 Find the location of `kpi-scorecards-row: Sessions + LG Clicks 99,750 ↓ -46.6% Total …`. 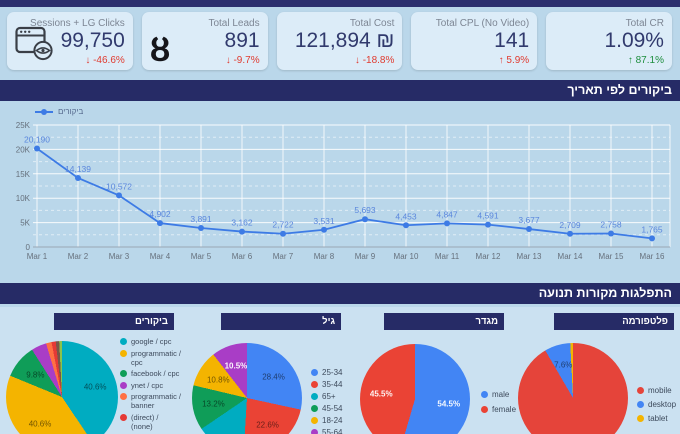

kpi-scorecards-row: Sessions + LG Clicks 99,750 ↓ -46.6% Total … is located at coordinates (339, 41).